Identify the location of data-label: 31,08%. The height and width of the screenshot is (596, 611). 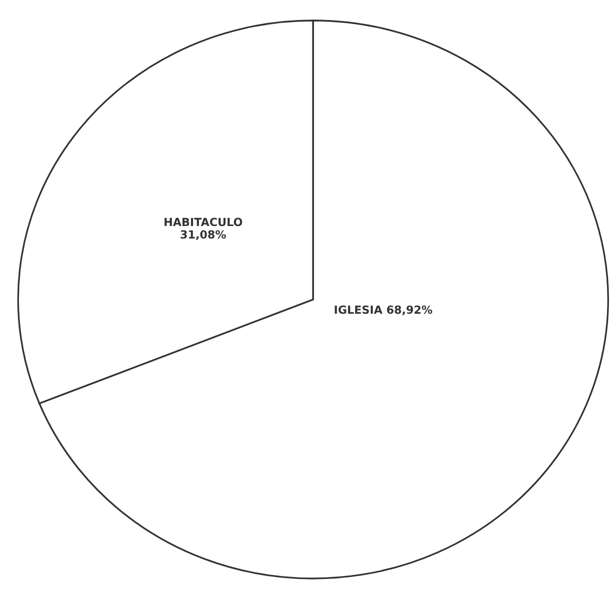
(203, 235).